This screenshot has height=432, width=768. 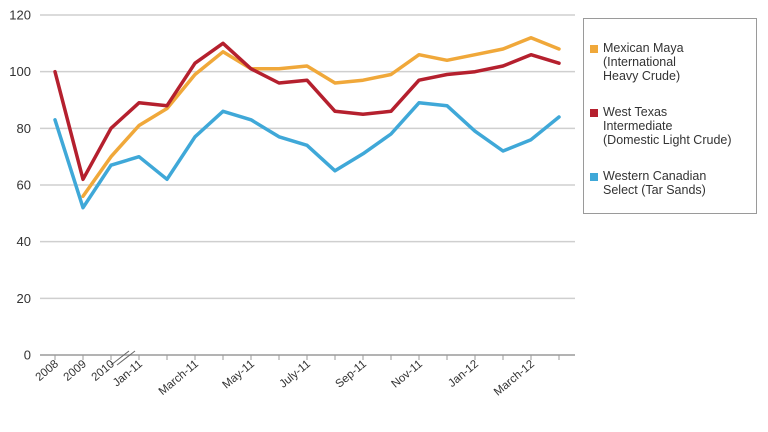 What do you see at coordinates (47, 371) in the screenshot?
I see `x-tick-label-0: 2008` at bounding box center [47, 371].